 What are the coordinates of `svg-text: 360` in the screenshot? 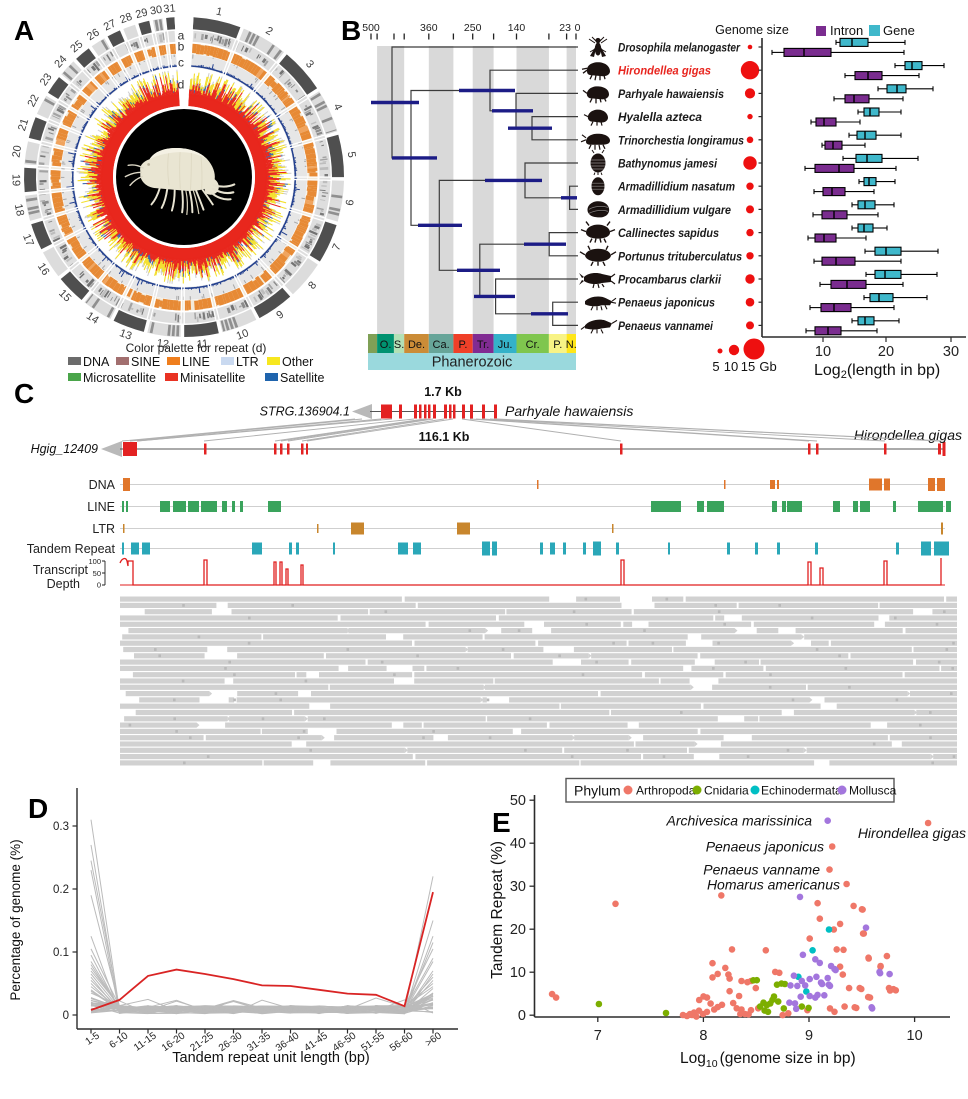 It's located at (429, 28).